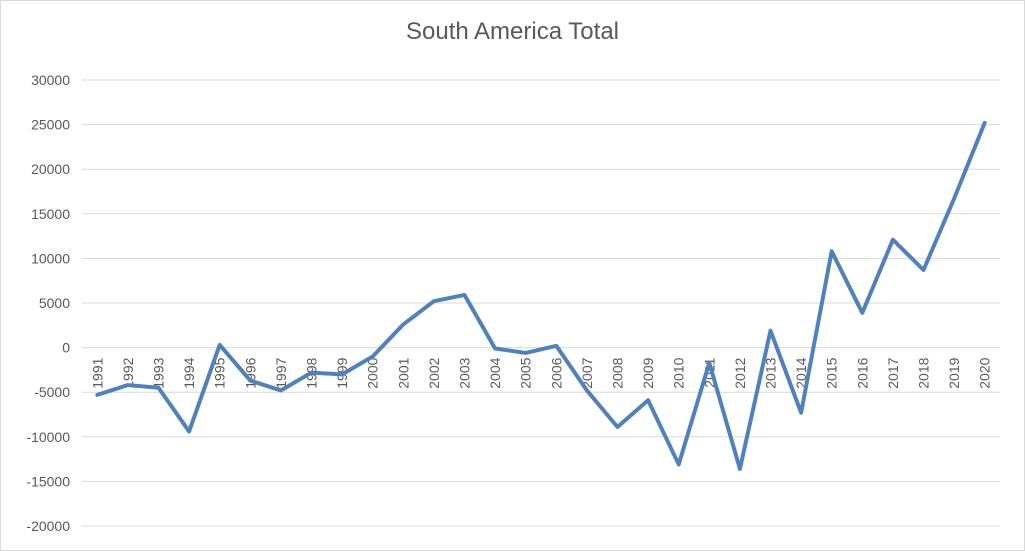  Describe the element at coordinates (50, 214) in the screenshot. I see `y-tick-label: 15000` at that location.